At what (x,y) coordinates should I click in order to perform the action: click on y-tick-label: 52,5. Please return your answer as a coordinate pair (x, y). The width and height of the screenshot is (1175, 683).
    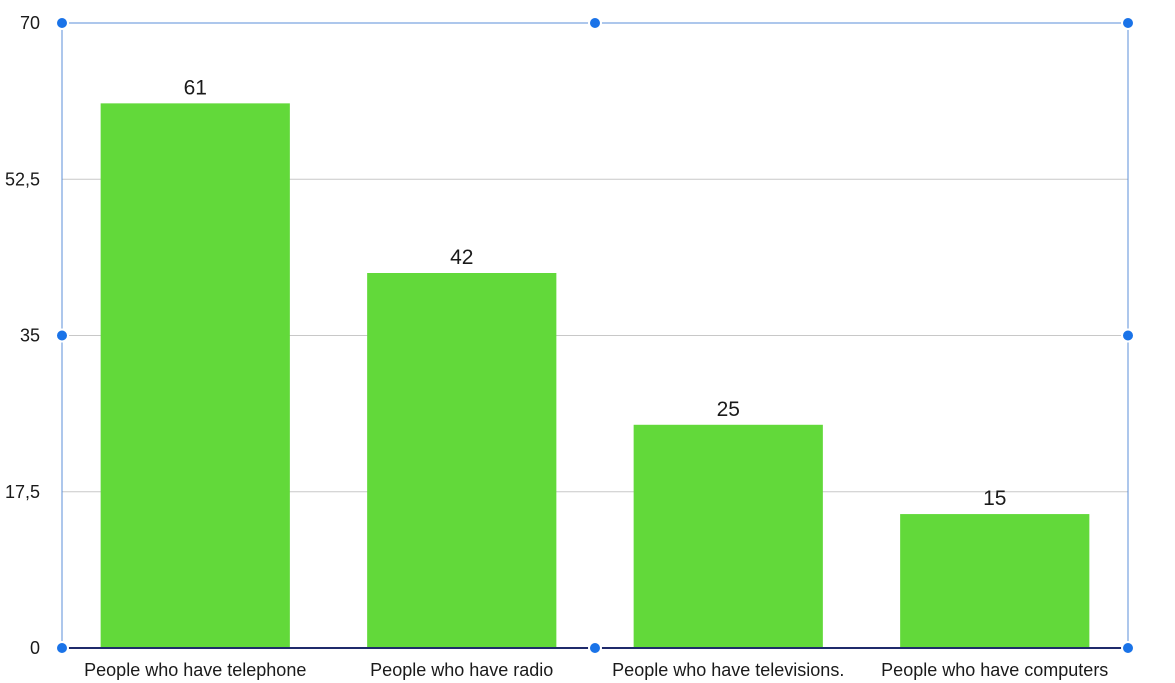
    Looking at the image, I should click on (22, 179).